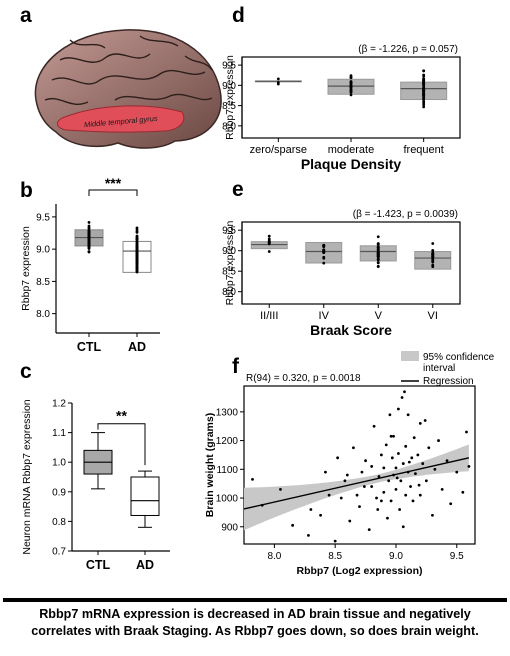 This screenshot has height=656, width=510. I want to click on x-tick-label: zero/sparse, so click(278, 150).